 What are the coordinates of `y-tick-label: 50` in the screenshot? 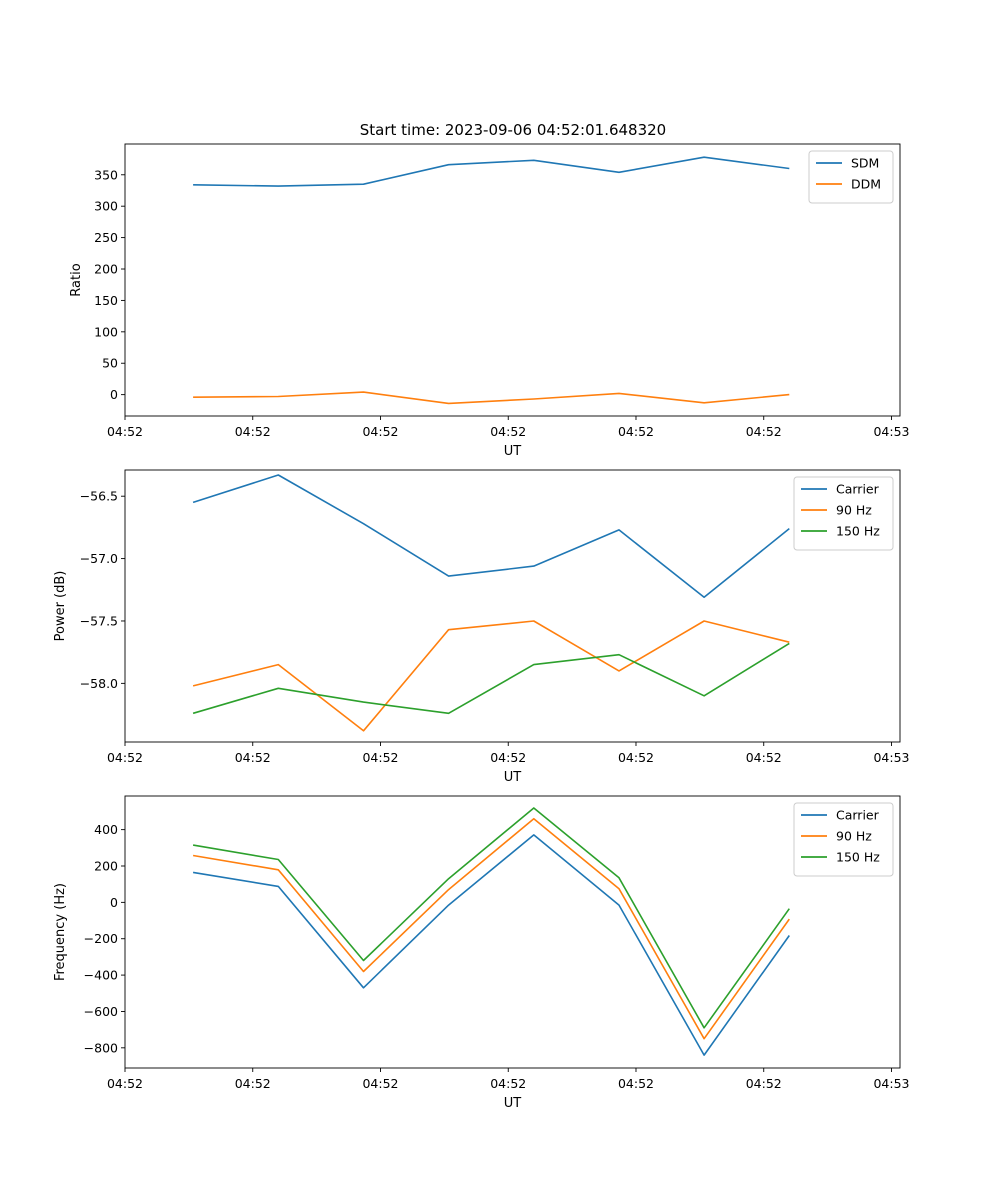 It's located at (110, 363).